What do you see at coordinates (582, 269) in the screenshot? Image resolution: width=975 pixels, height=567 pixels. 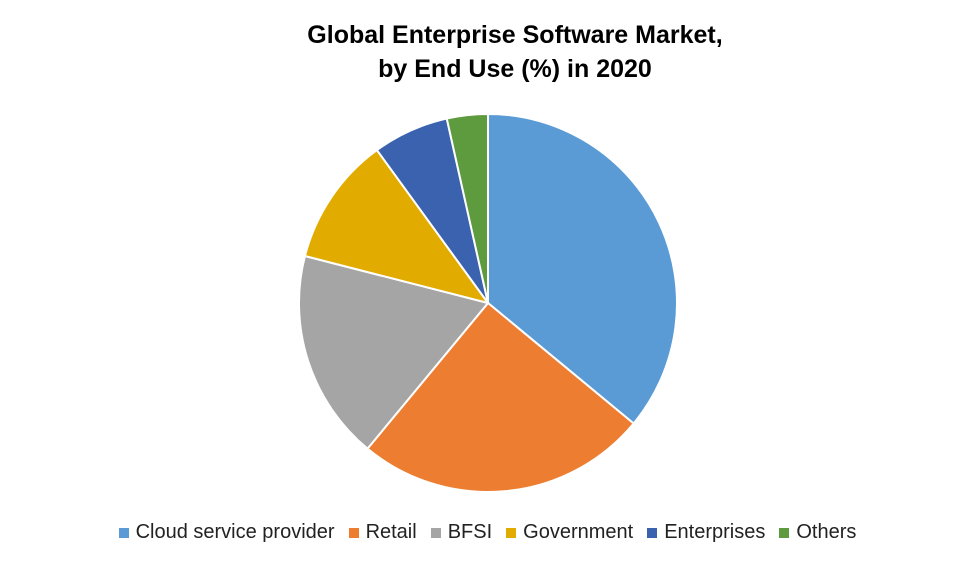 I see `pie-slice-cloud-service-provider` at bounding box center [582, 269].